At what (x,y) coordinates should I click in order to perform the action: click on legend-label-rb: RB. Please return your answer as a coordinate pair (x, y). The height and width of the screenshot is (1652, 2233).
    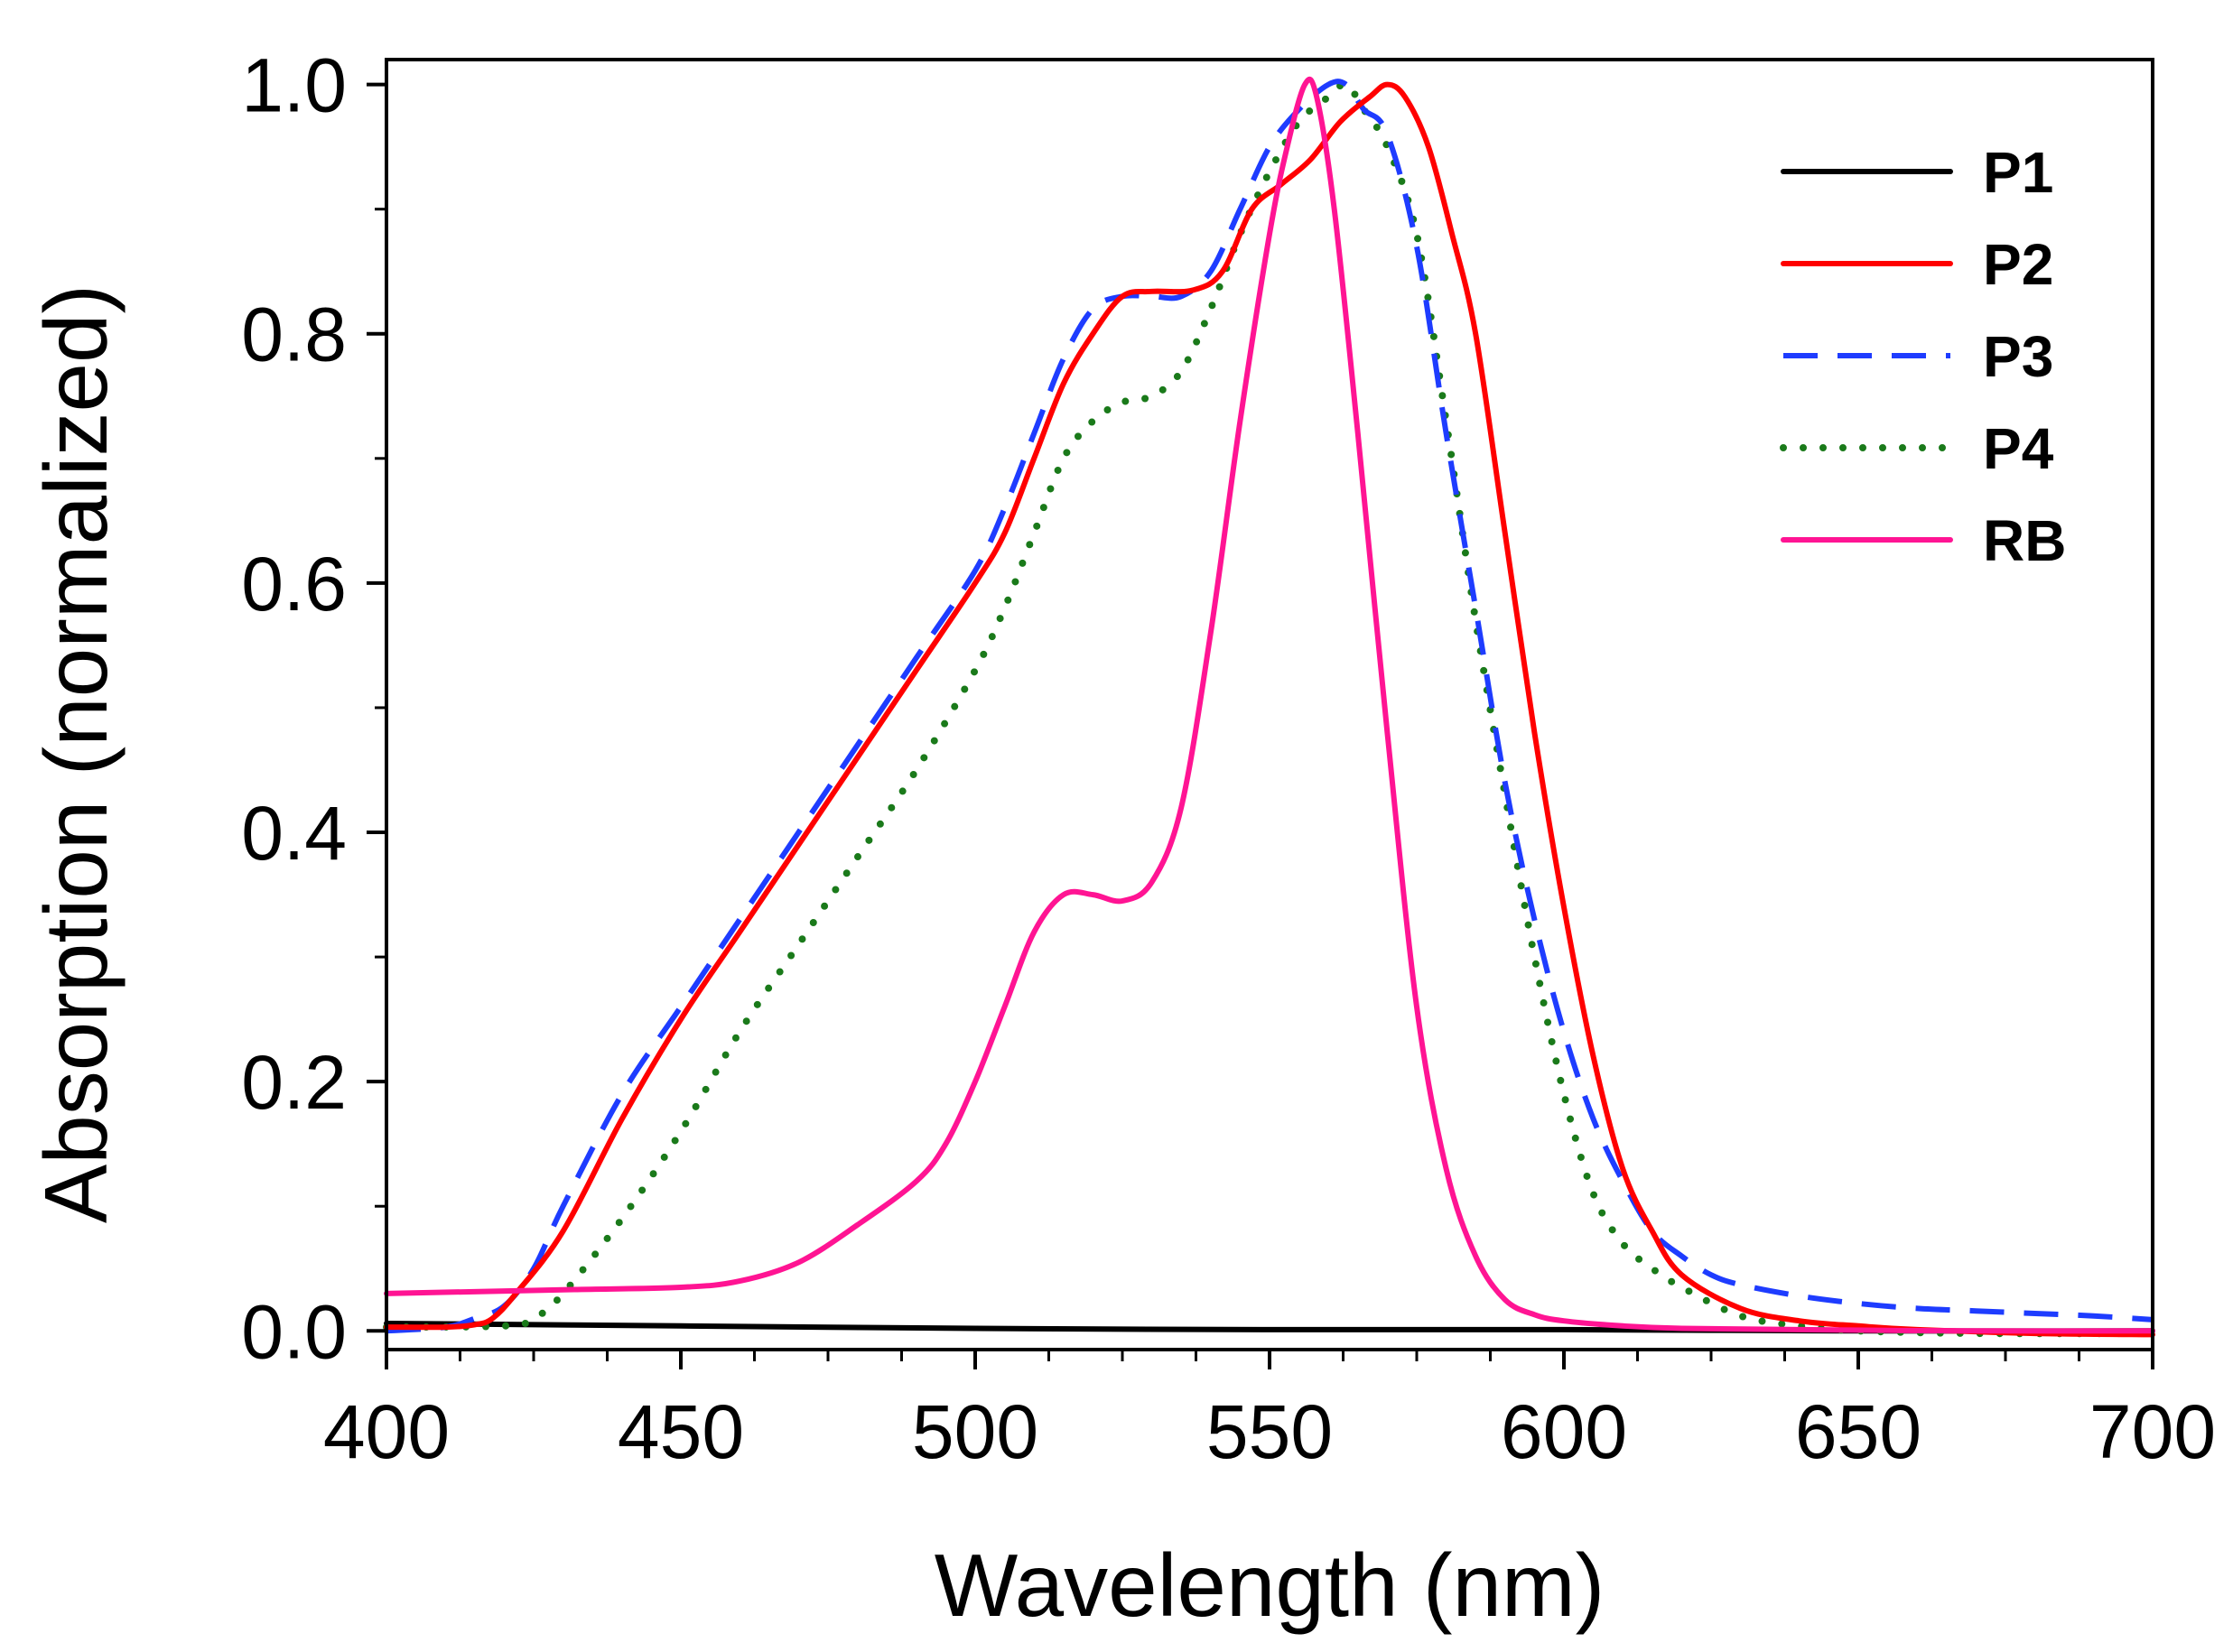
    Looking at the image, I should click on (2024, 540).